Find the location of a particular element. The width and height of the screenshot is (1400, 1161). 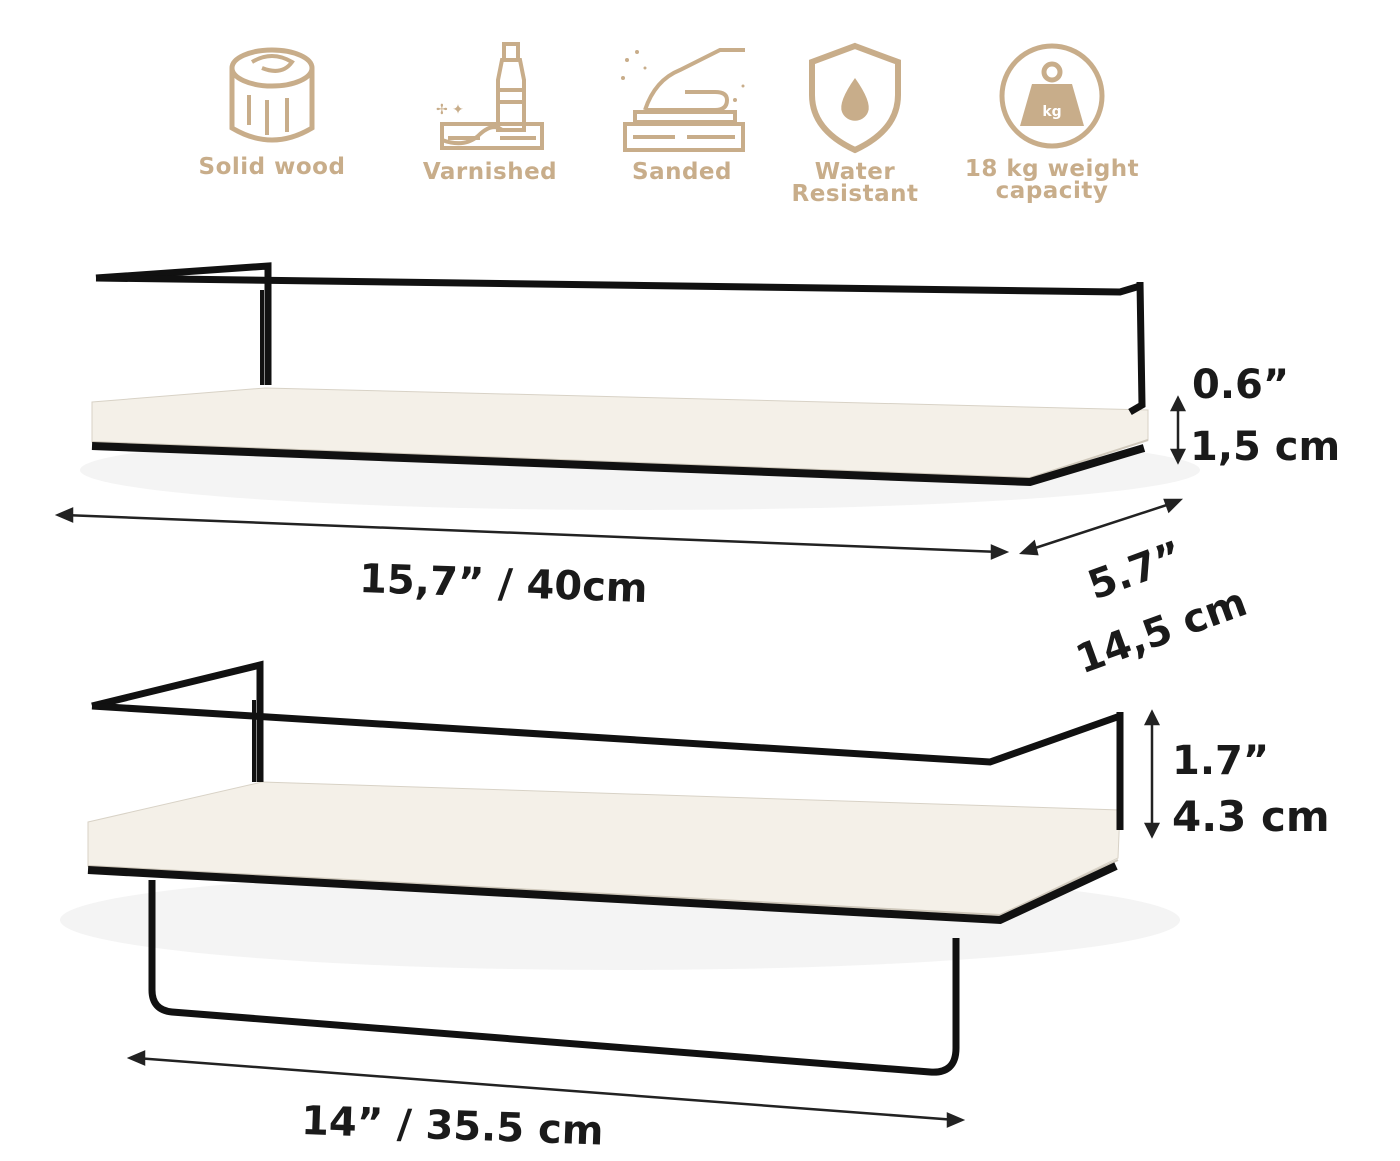

sanding-hand-icon is located at coordinates (682, 100).